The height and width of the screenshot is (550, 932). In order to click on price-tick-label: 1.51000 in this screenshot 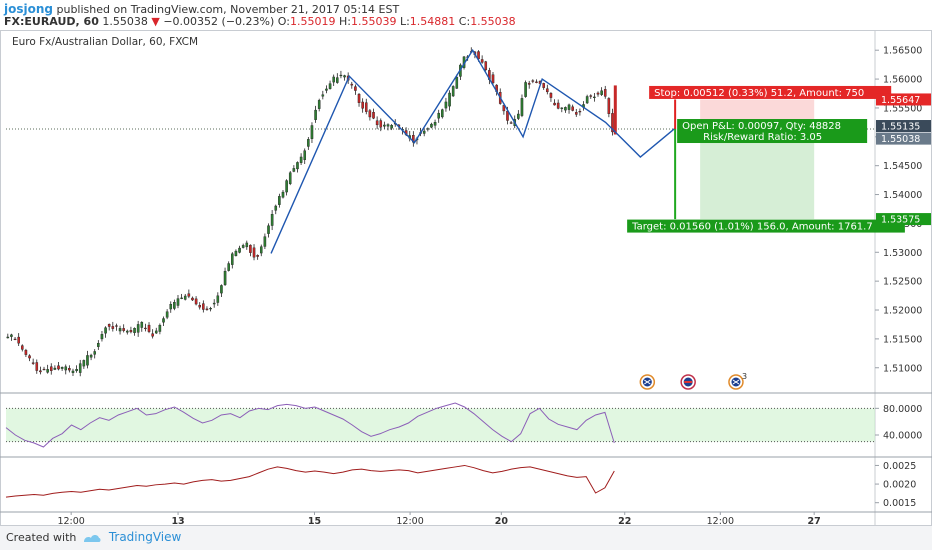, I will do `click(902, 368)`.